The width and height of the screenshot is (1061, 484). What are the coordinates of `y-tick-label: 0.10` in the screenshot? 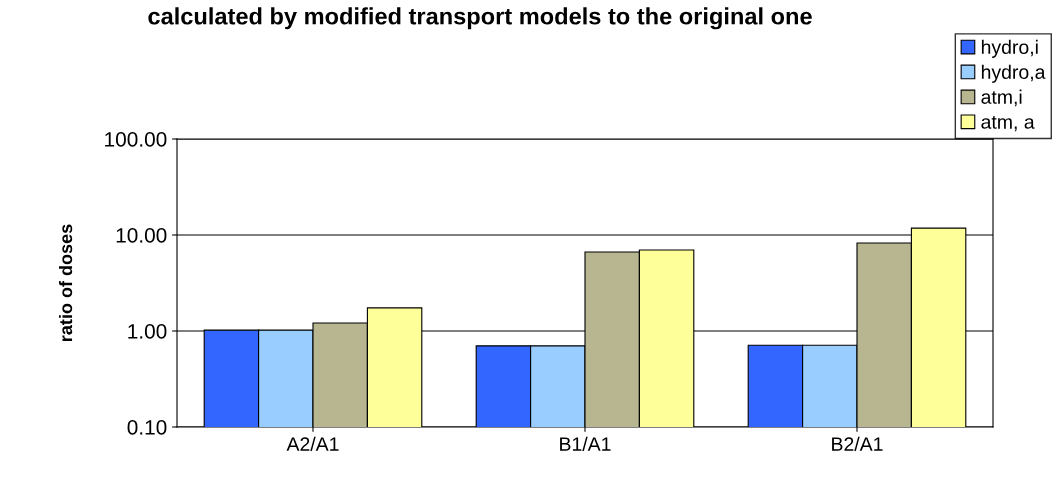 It's located at (147, 427).